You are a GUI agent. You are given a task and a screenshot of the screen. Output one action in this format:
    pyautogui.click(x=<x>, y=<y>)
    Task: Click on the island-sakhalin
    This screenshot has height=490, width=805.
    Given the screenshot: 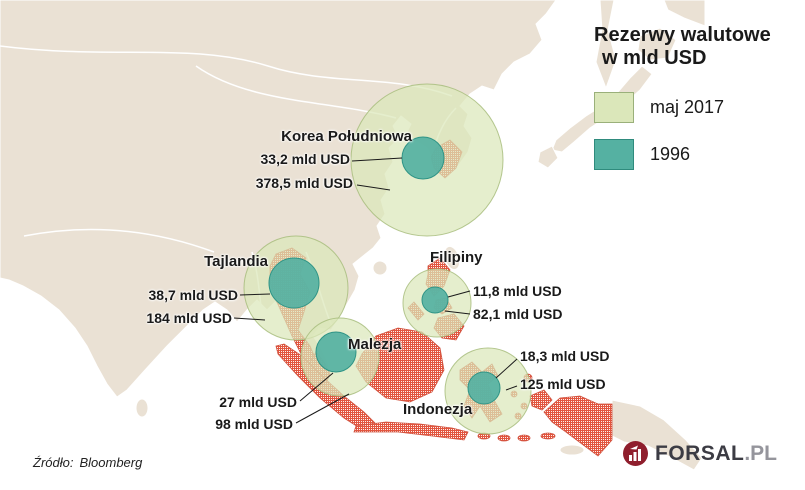 What is the action you would take?
    pyautogui.click(x=606, y=45)
    